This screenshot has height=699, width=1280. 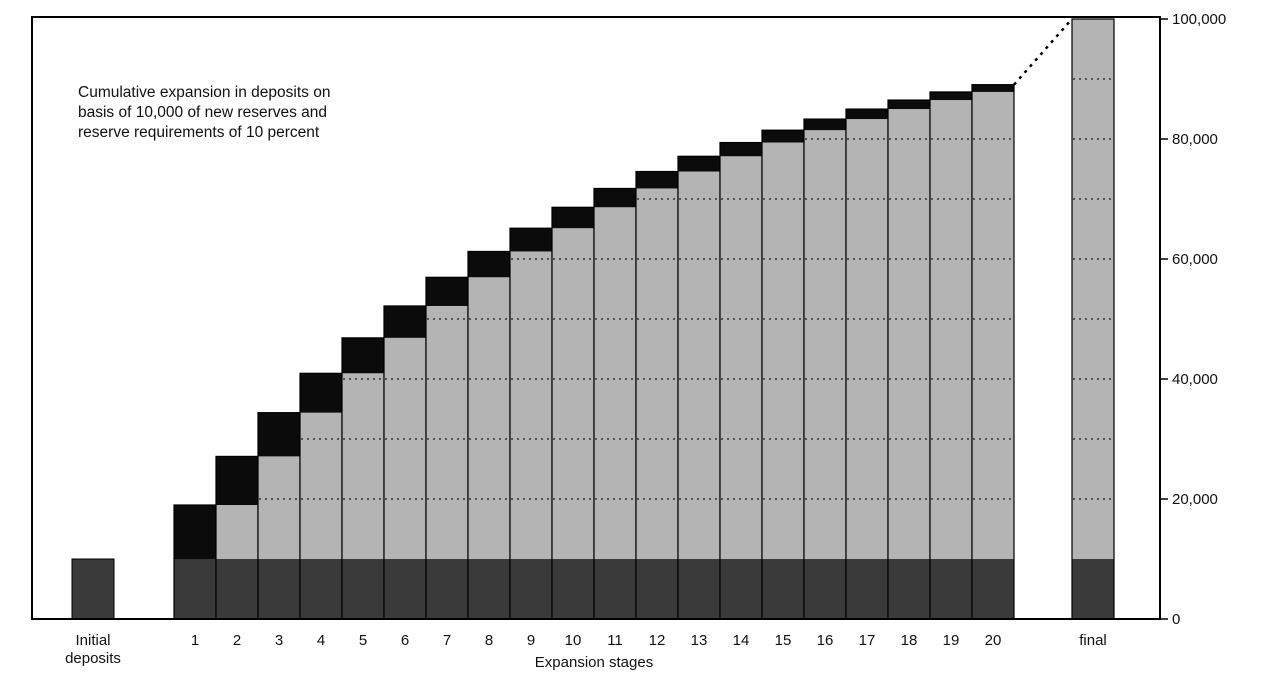 What do you see at coordinates (1176, 619) in the screenshot?
I see `y-tick-label: 0` at bounding box center [1176, 619].